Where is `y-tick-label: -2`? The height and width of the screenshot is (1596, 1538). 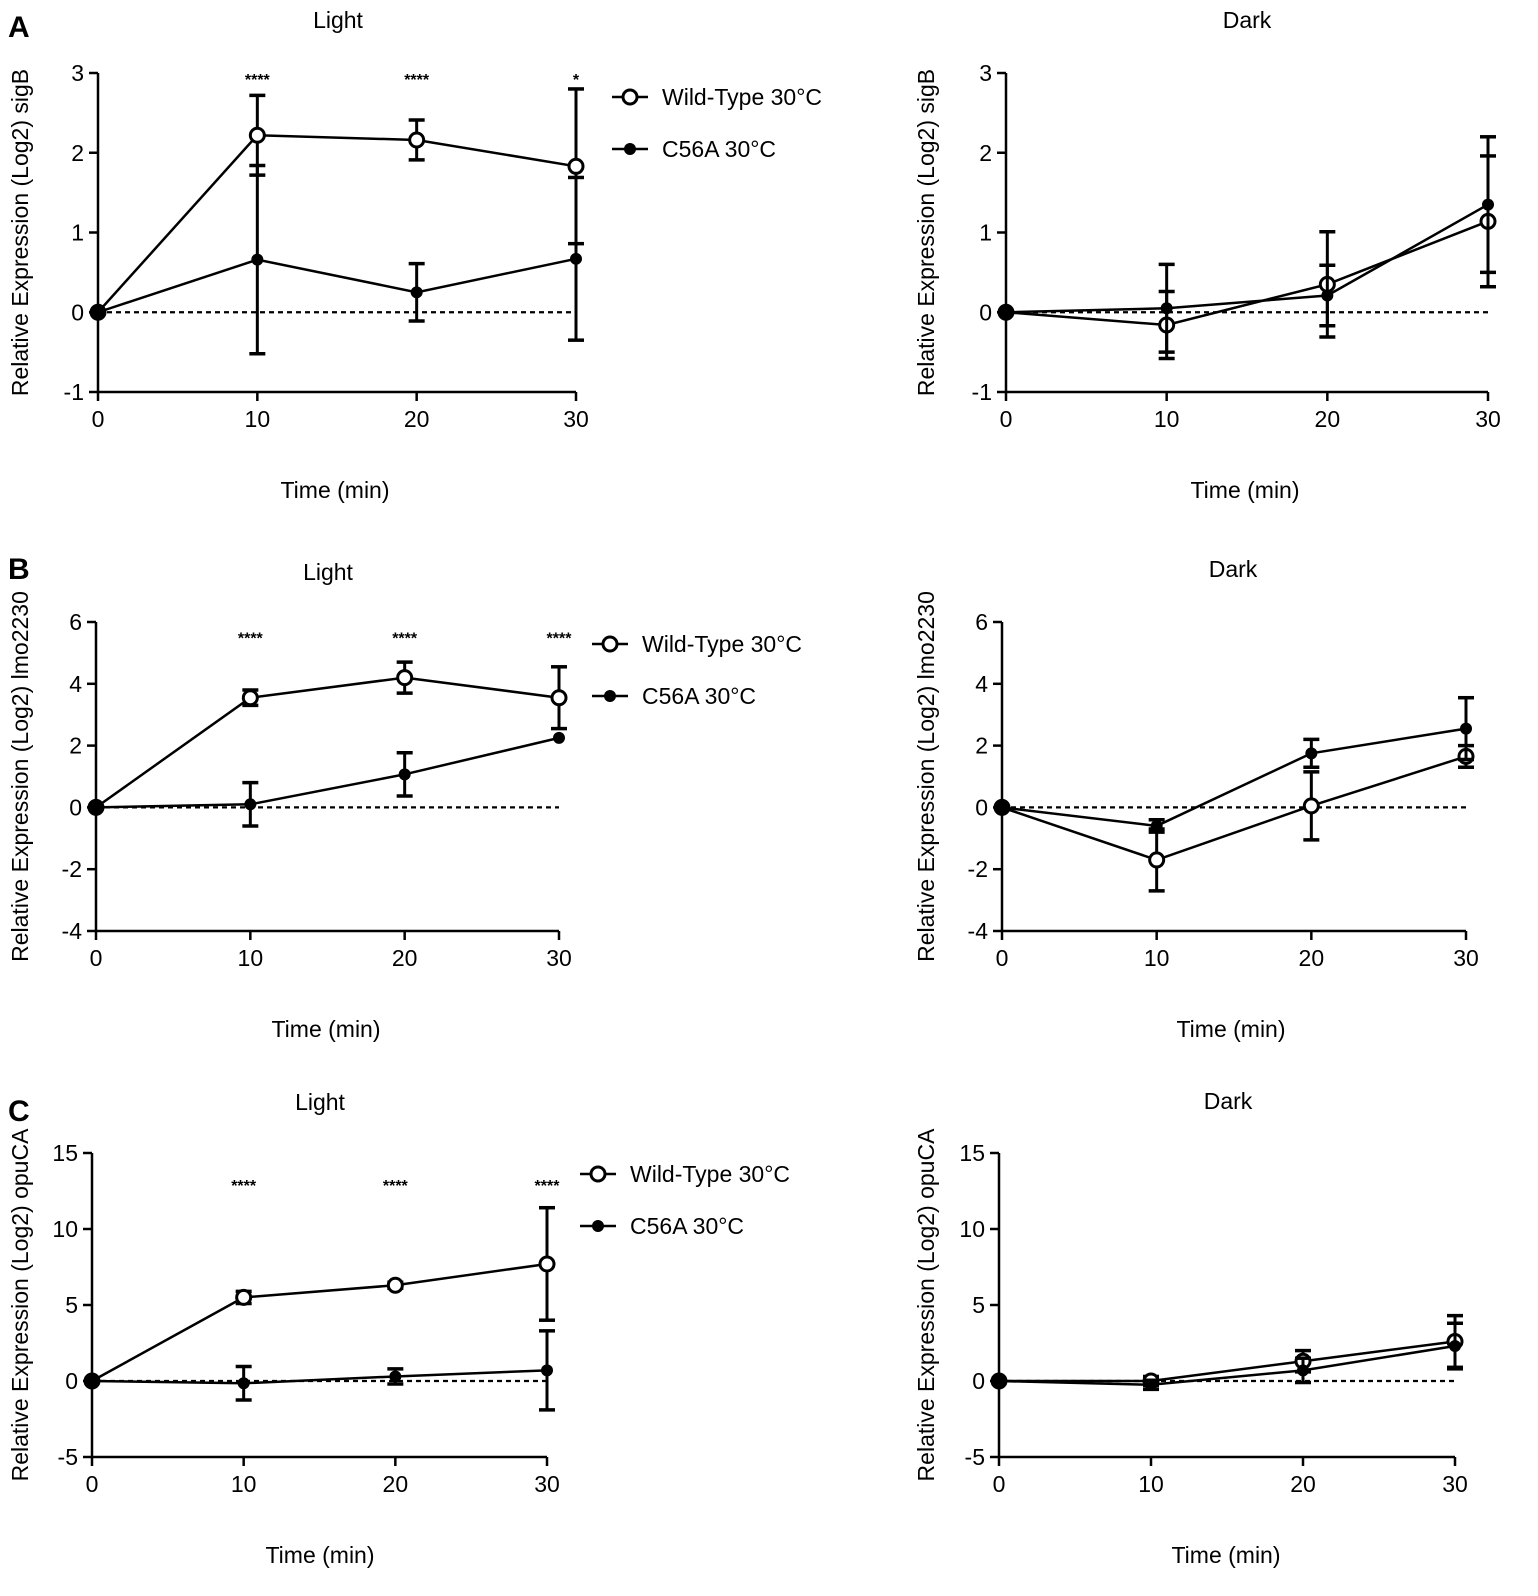 y-tick-label: -2 is located at coordinates (72, 869).